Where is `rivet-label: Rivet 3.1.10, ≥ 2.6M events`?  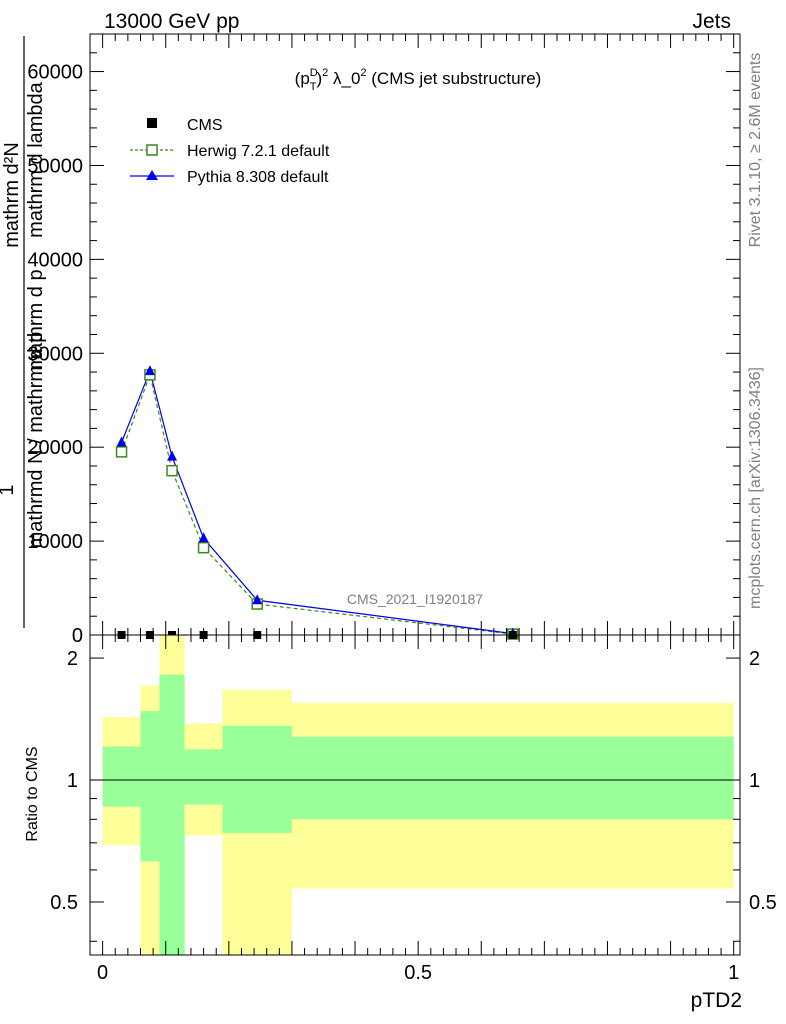 rivet-label: Rivet 3.1.10, ≥ 2.6M events is located at coordinates (755, 150).